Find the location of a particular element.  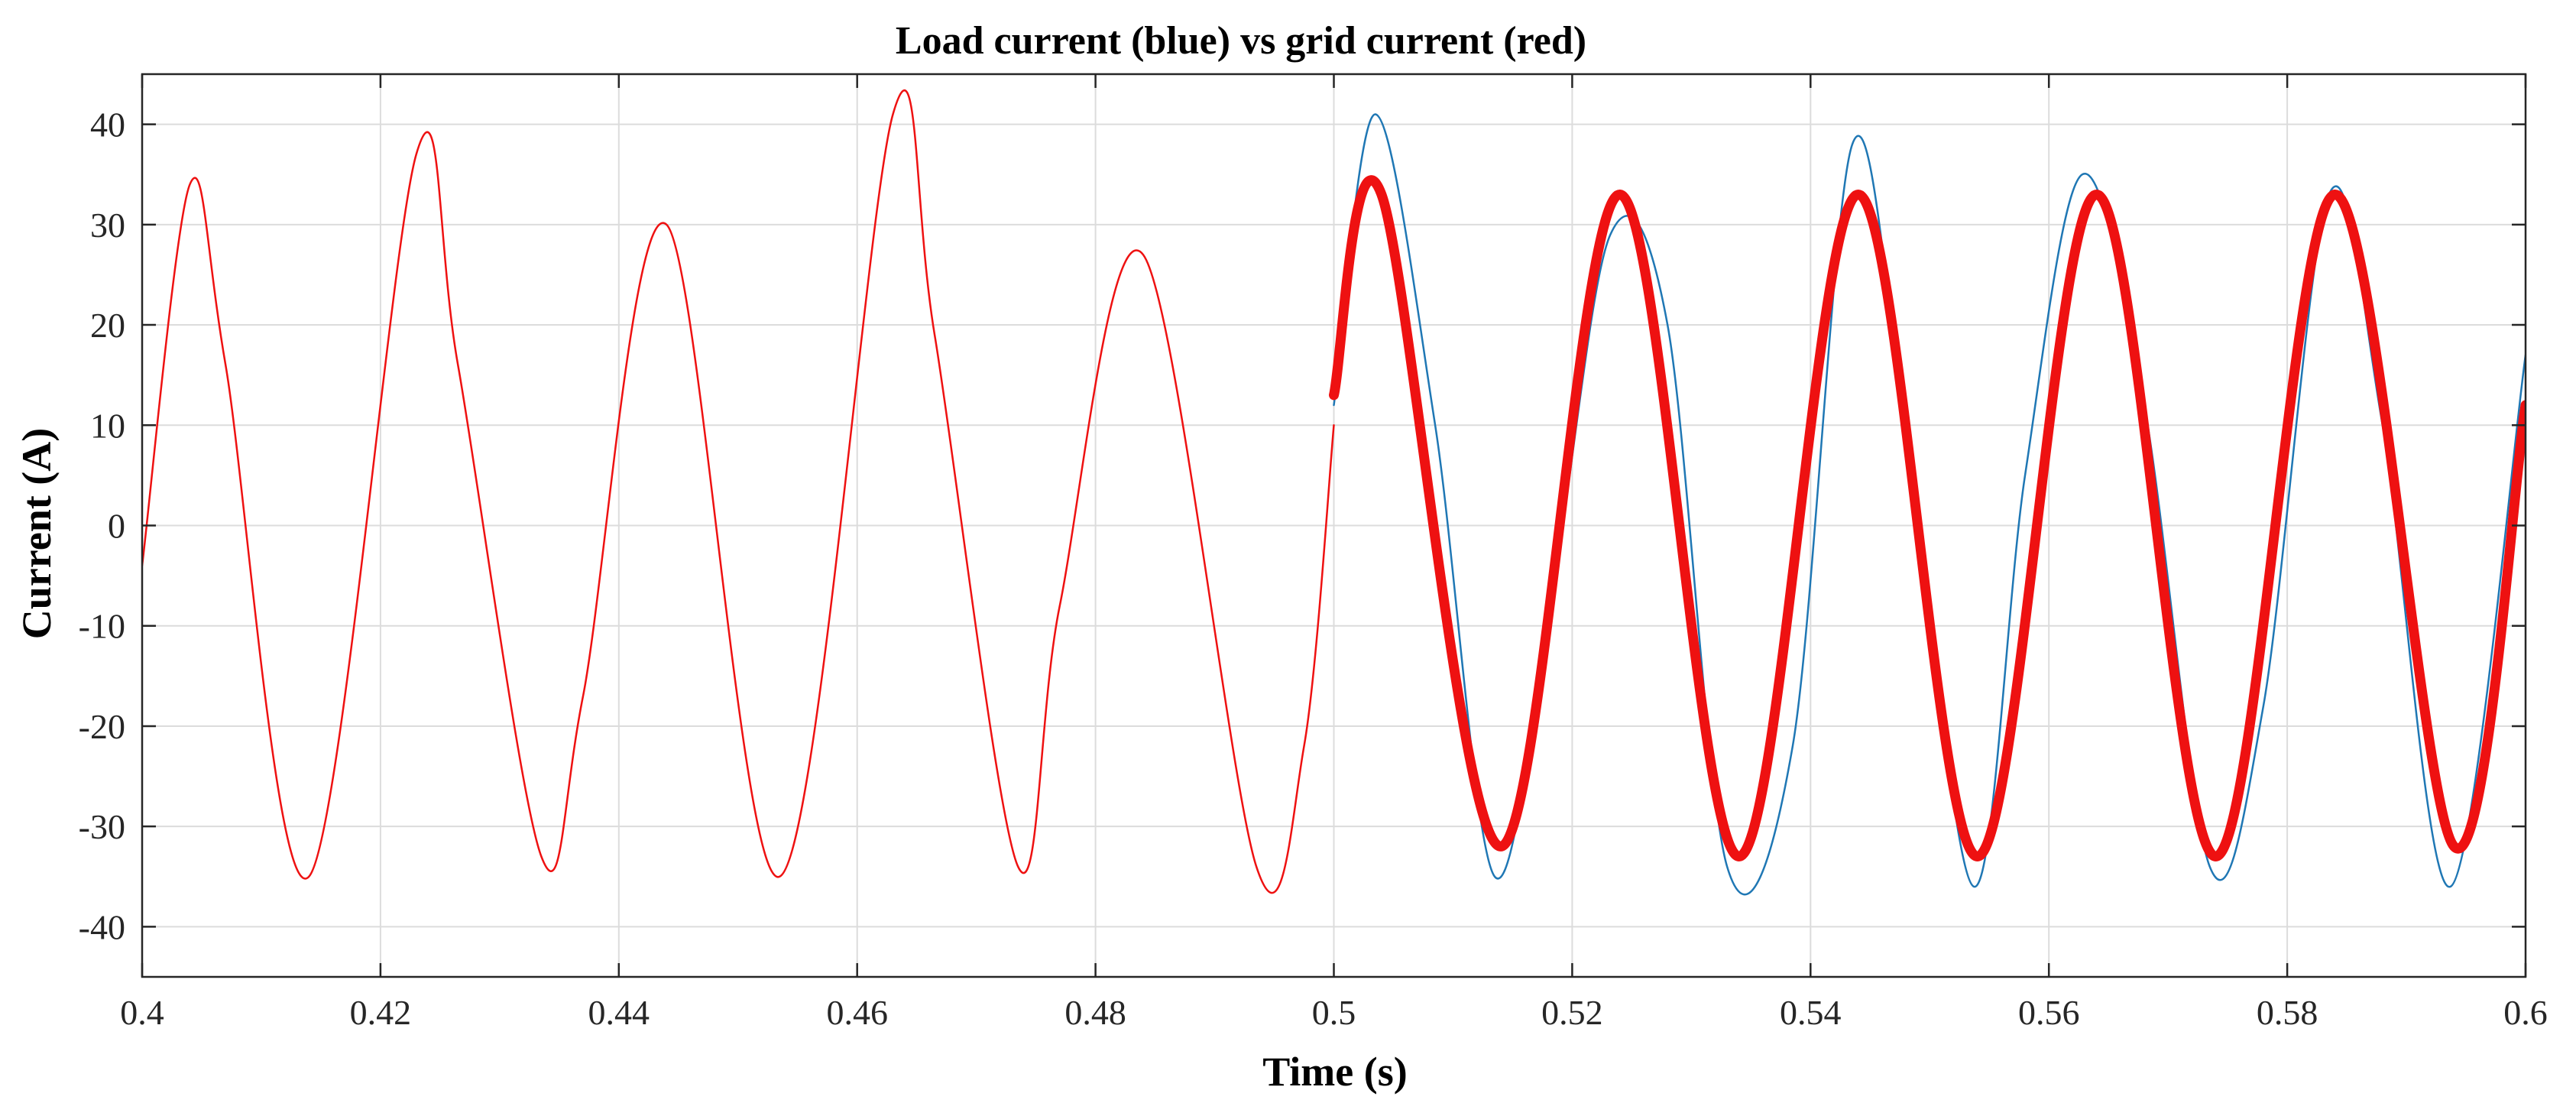

y-tick-label: -40 is located at coordinates (102, 926).